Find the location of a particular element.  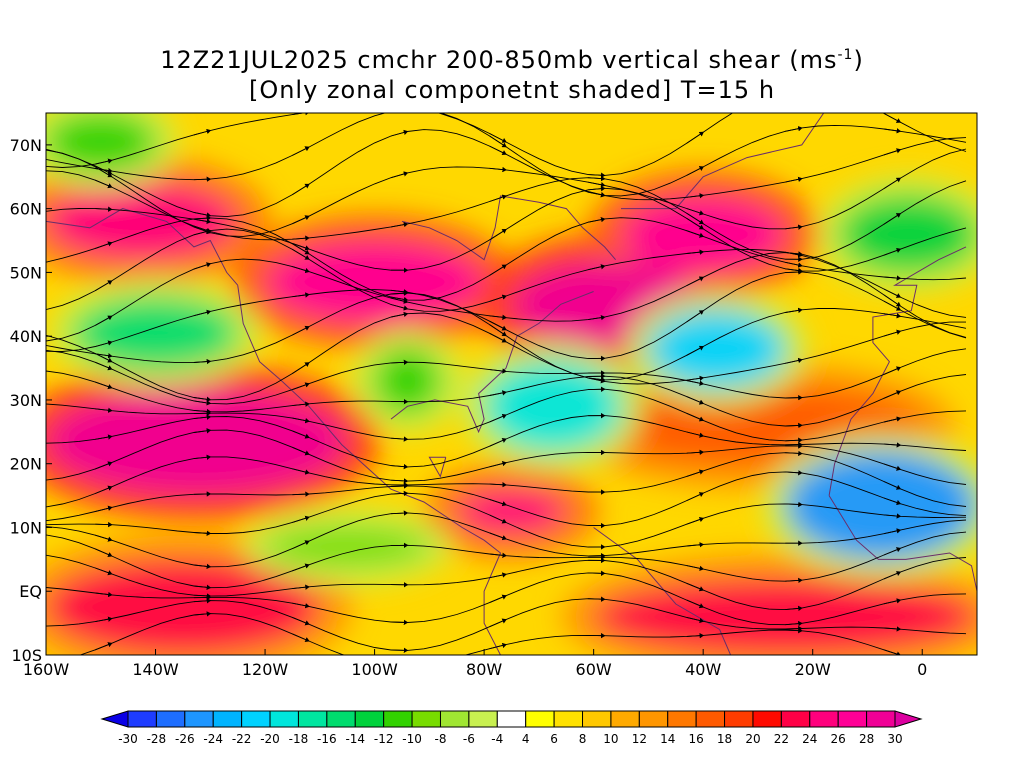

latitude-axis: 70N 60N 50N 40N 30N 20N 10N EQ 10S is located at coordinates (31, 400).